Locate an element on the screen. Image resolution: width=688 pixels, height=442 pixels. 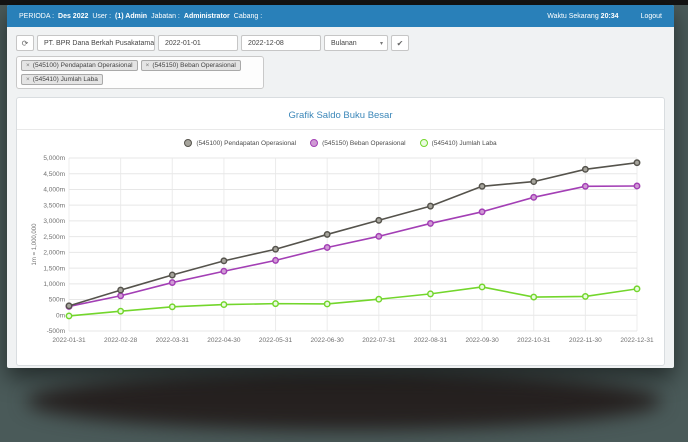
chart-panel-header: Grafik Saldo Buku Besar is located at coordinates (340, 114).